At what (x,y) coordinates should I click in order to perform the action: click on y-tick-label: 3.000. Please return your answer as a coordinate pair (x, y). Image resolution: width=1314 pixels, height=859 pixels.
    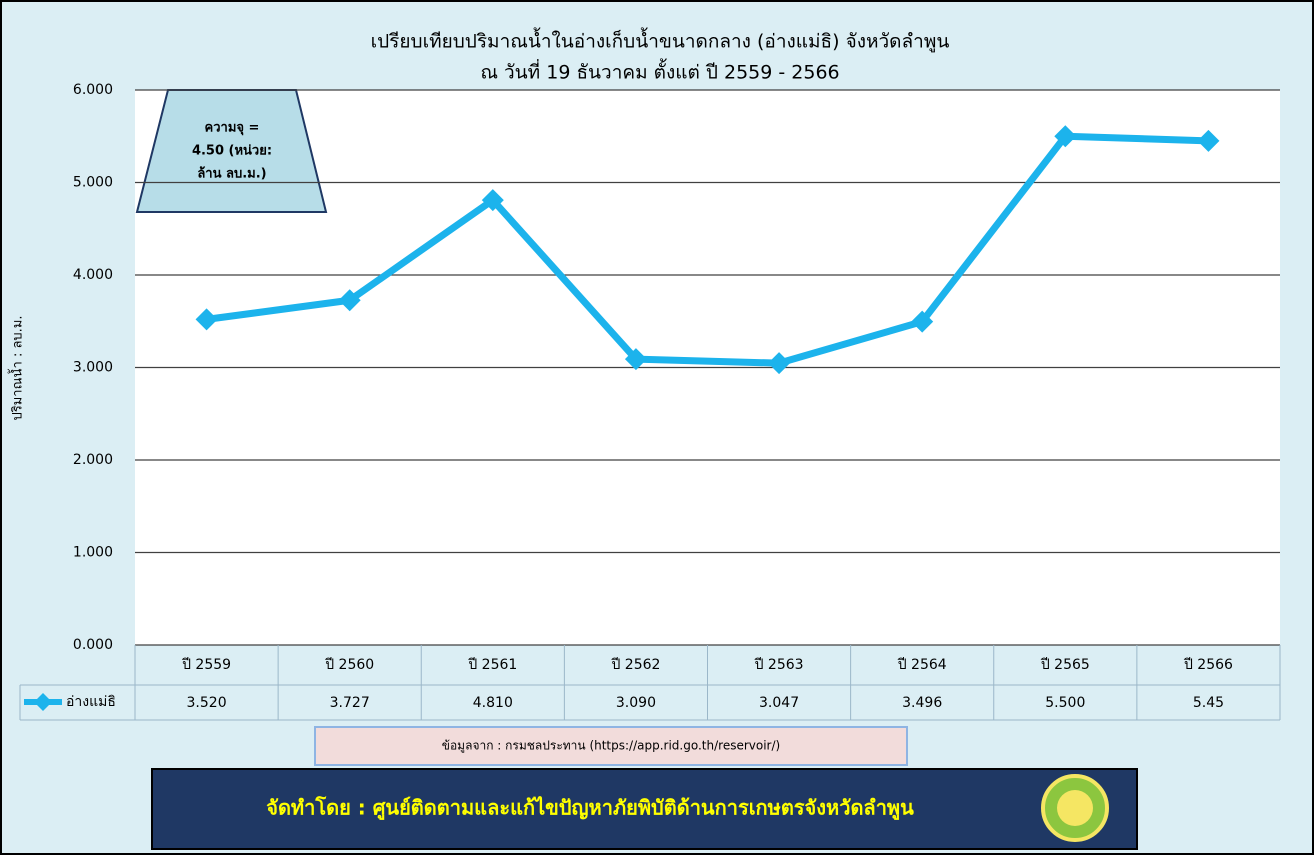
    Looking at the image, I should click on (93, 368).